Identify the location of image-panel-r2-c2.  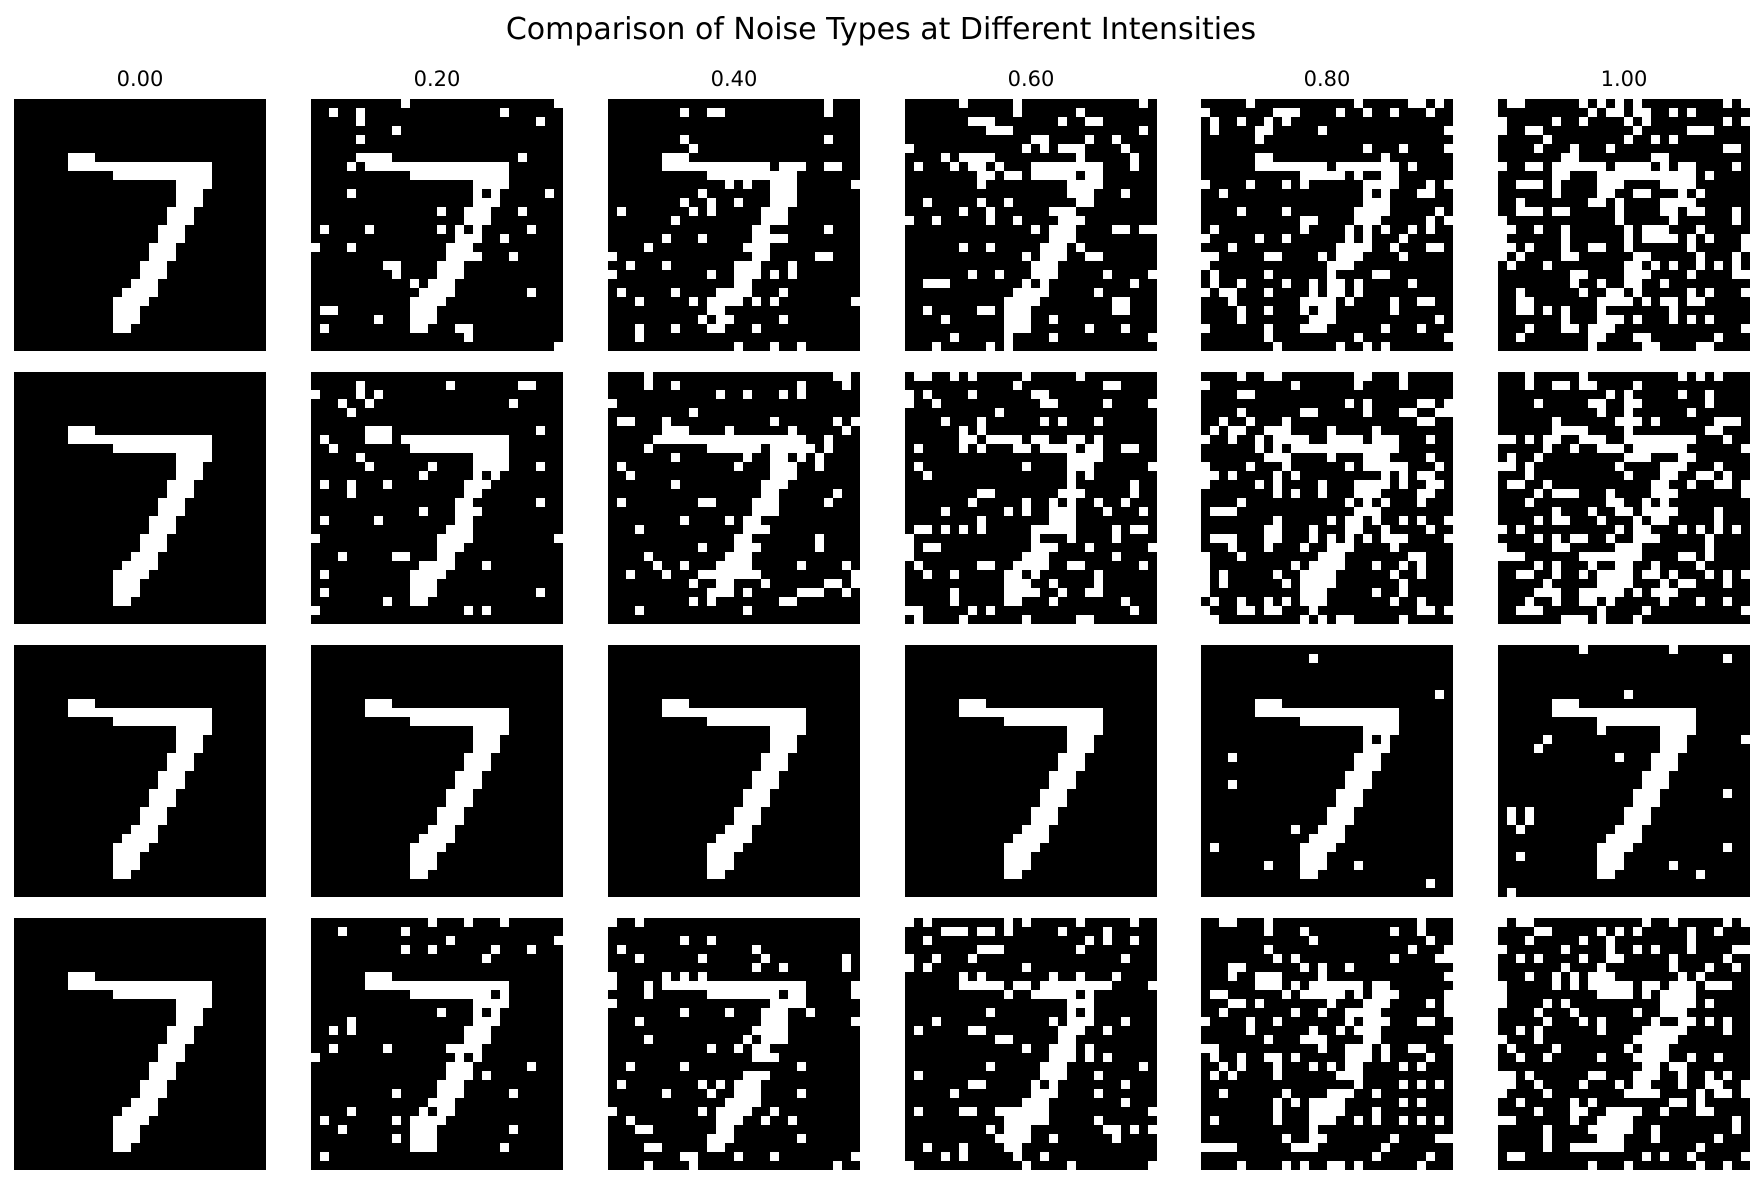
(734, 771).